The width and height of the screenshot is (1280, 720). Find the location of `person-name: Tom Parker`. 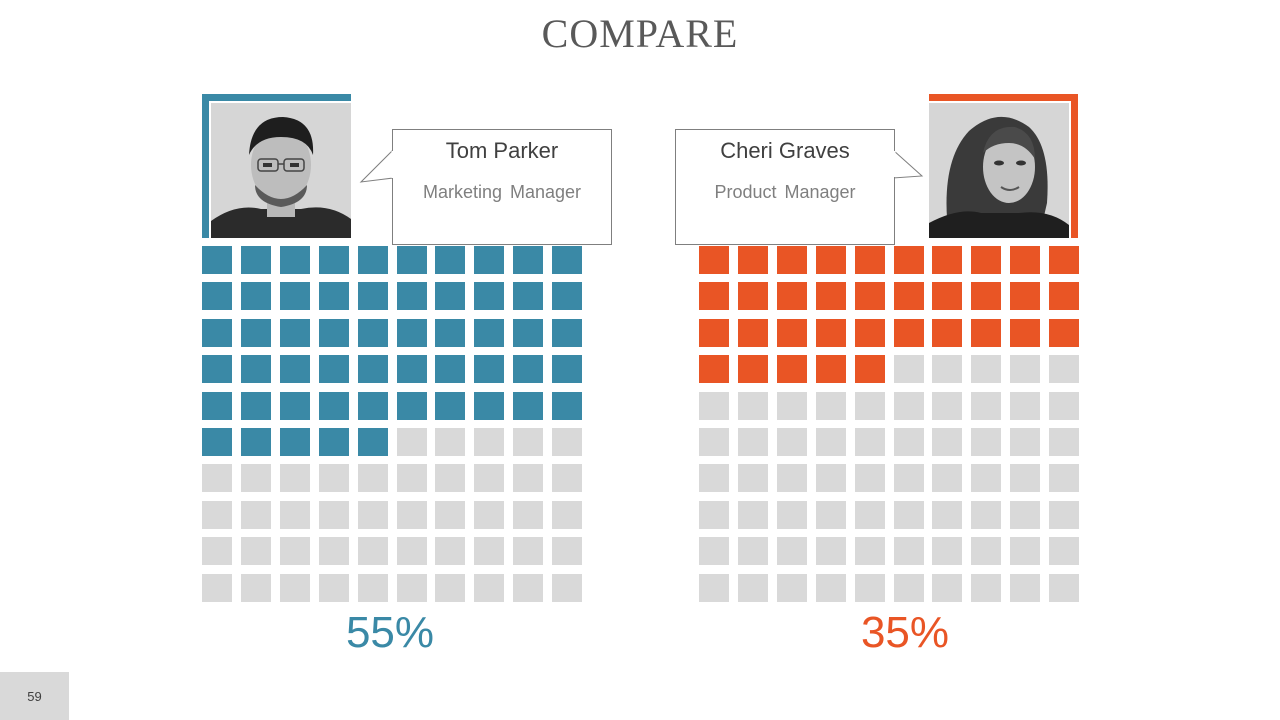

person-name: Tom Parker is located at coordinates (502, 150).